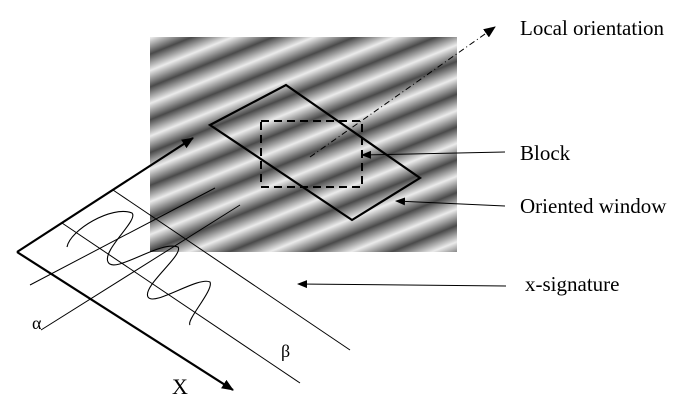  I want to click on local-orientation-label: Local orientation, so click(592, 28).